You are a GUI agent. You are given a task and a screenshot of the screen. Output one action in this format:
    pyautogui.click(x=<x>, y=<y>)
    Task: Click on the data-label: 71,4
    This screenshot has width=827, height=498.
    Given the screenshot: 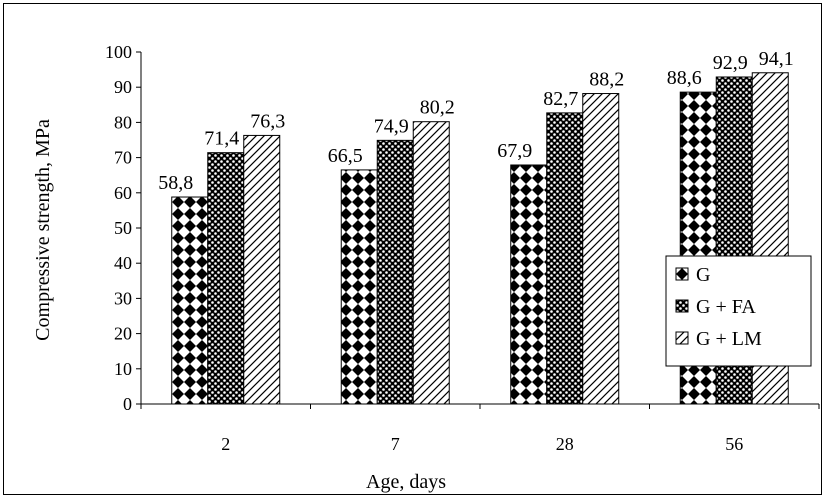 What is the action you would take?
    pyautogui.click(x=221, y=139)
    